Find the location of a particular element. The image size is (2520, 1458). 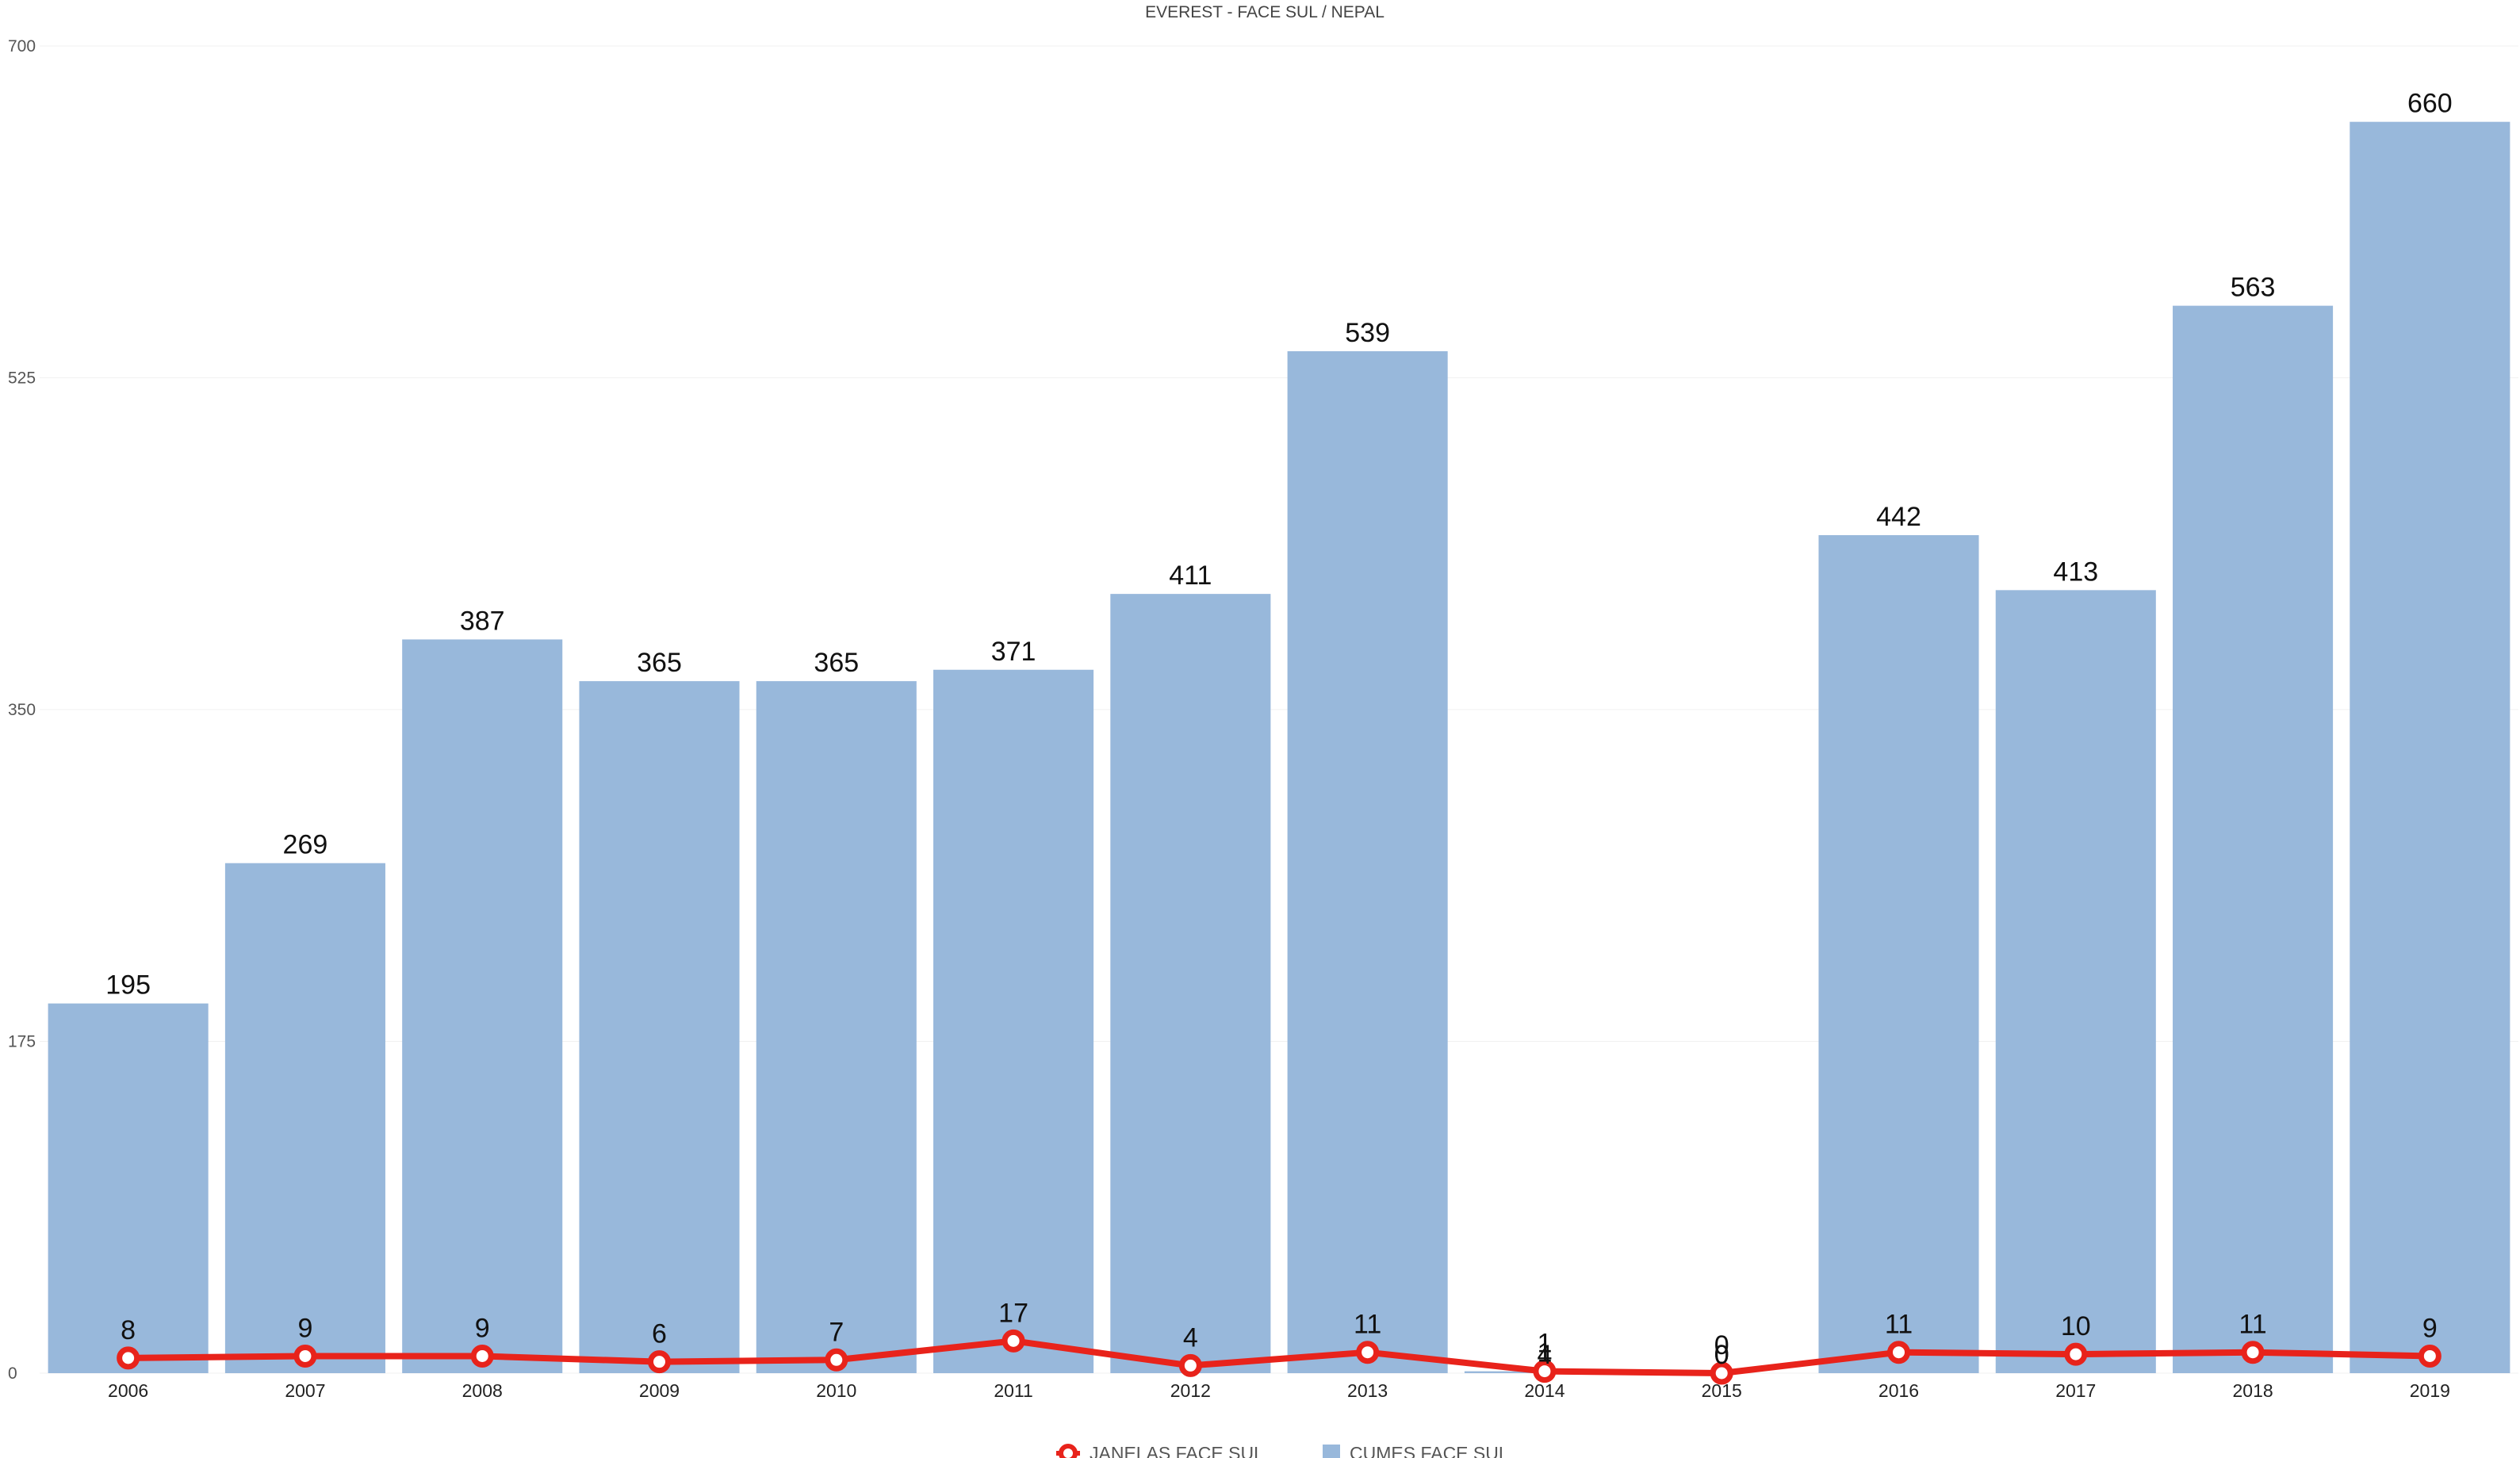

overlap-value-label: 4 is located at coordinates (1544, 1355).